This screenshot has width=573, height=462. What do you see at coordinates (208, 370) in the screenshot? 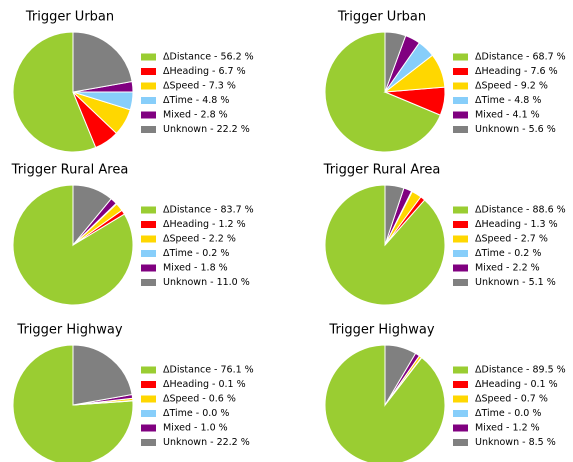
I see `legend-label: ΔDistance - 76.1 %` at bounding box center [208, 370].